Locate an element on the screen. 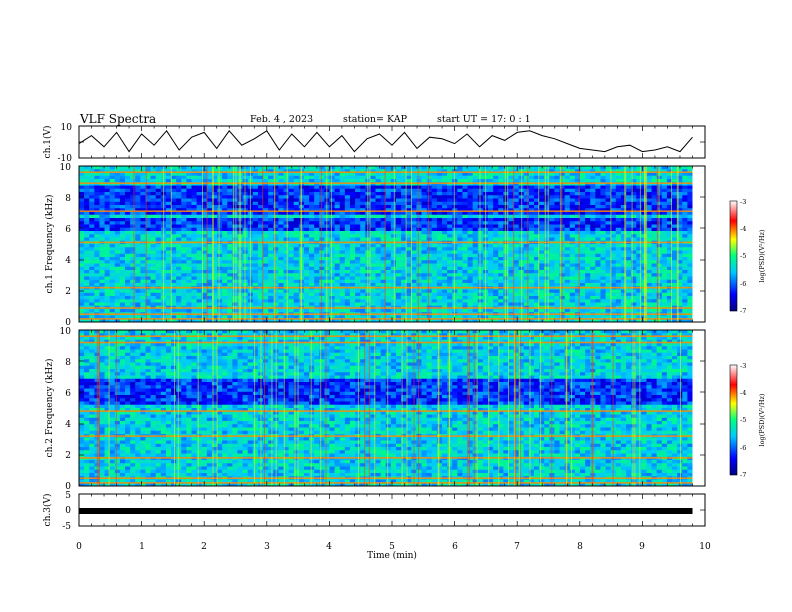  ch1-axis-ticks is located at coordinates (392, 142).